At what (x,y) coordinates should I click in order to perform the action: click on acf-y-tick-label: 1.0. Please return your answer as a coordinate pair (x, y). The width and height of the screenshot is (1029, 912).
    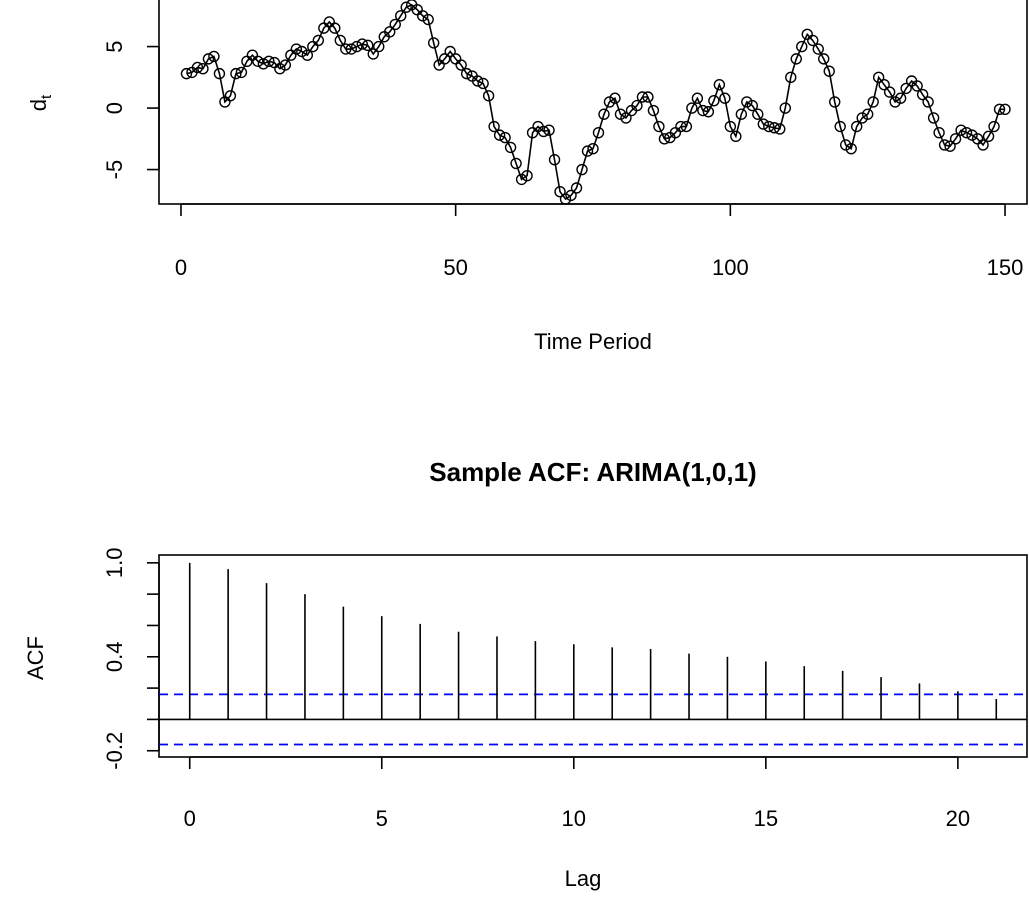
    Looking at the image, I should click on (114, 563).